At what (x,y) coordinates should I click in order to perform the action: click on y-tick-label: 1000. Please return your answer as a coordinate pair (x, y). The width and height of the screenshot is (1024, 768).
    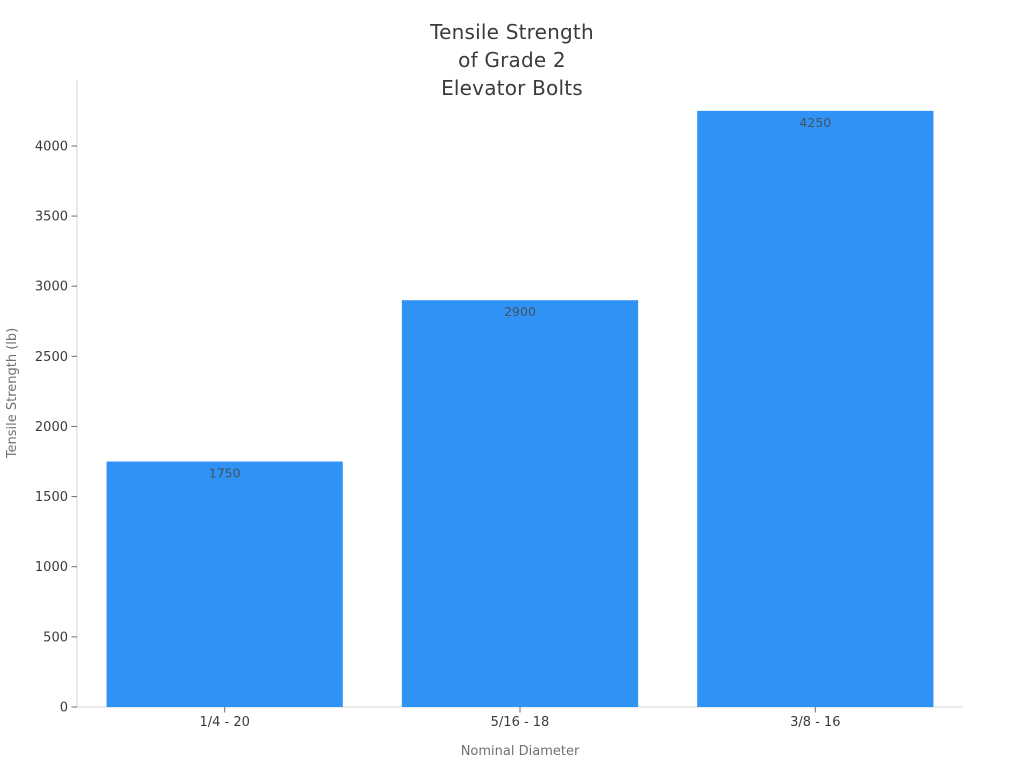
    Looking at the image, I should click on (51, 567).